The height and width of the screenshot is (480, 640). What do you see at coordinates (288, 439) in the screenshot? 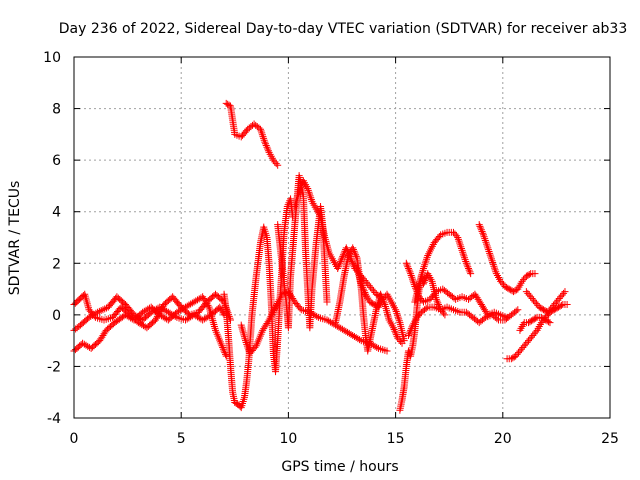
I see `x-tick-label: 10` at bounding box center [288, 439].